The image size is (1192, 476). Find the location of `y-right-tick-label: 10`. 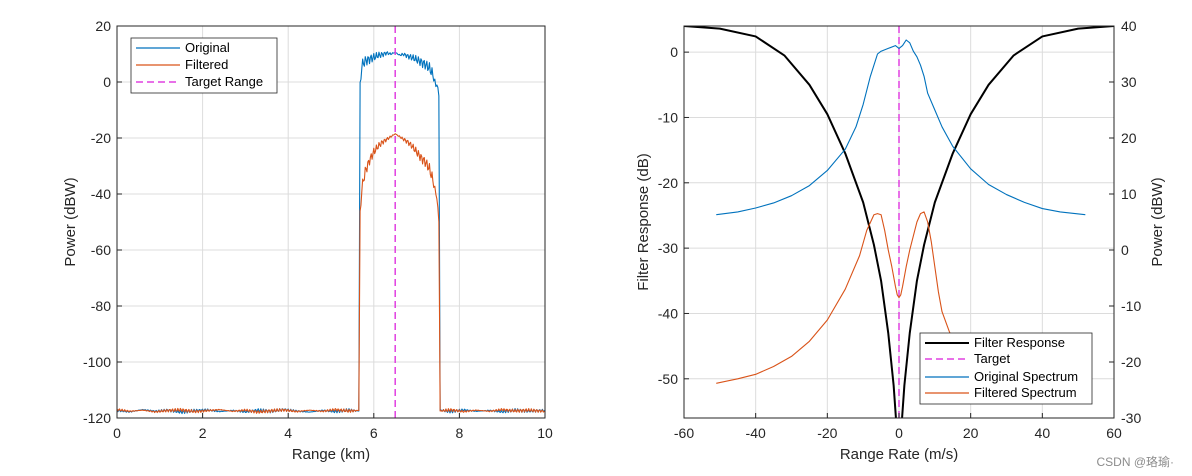

y-right-tick-label: 10 is located at coordinates (1129, 194).